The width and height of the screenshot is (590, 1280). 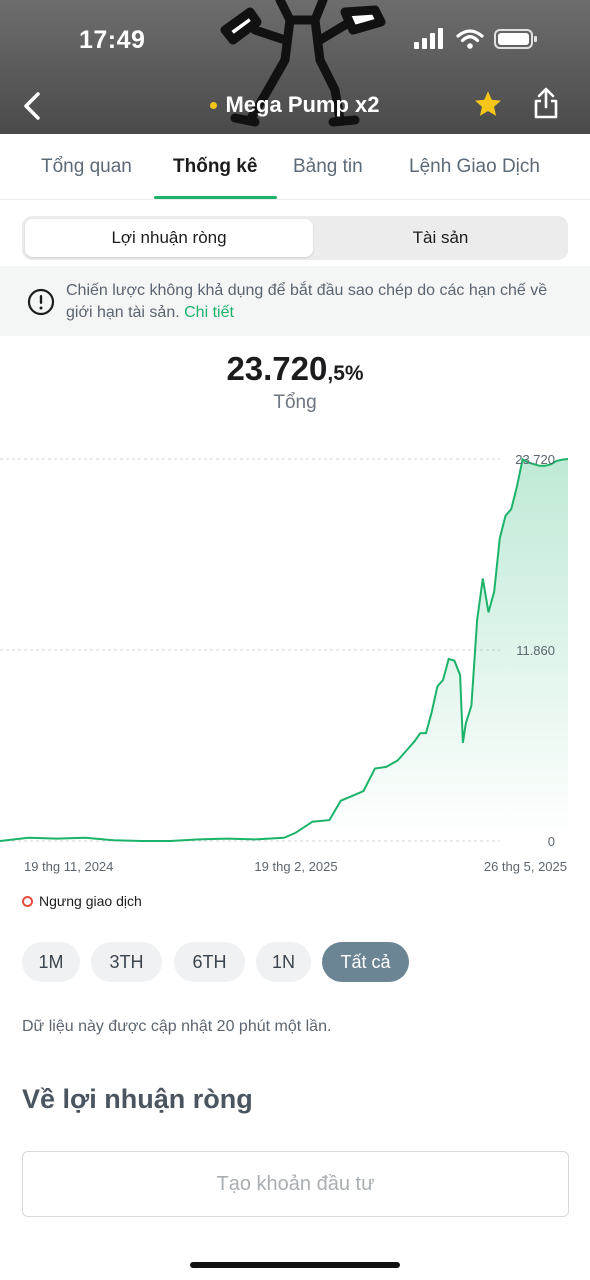 I want to click on x-tick-label: 26 thg 5, 2025, so click(x=525, y=866).